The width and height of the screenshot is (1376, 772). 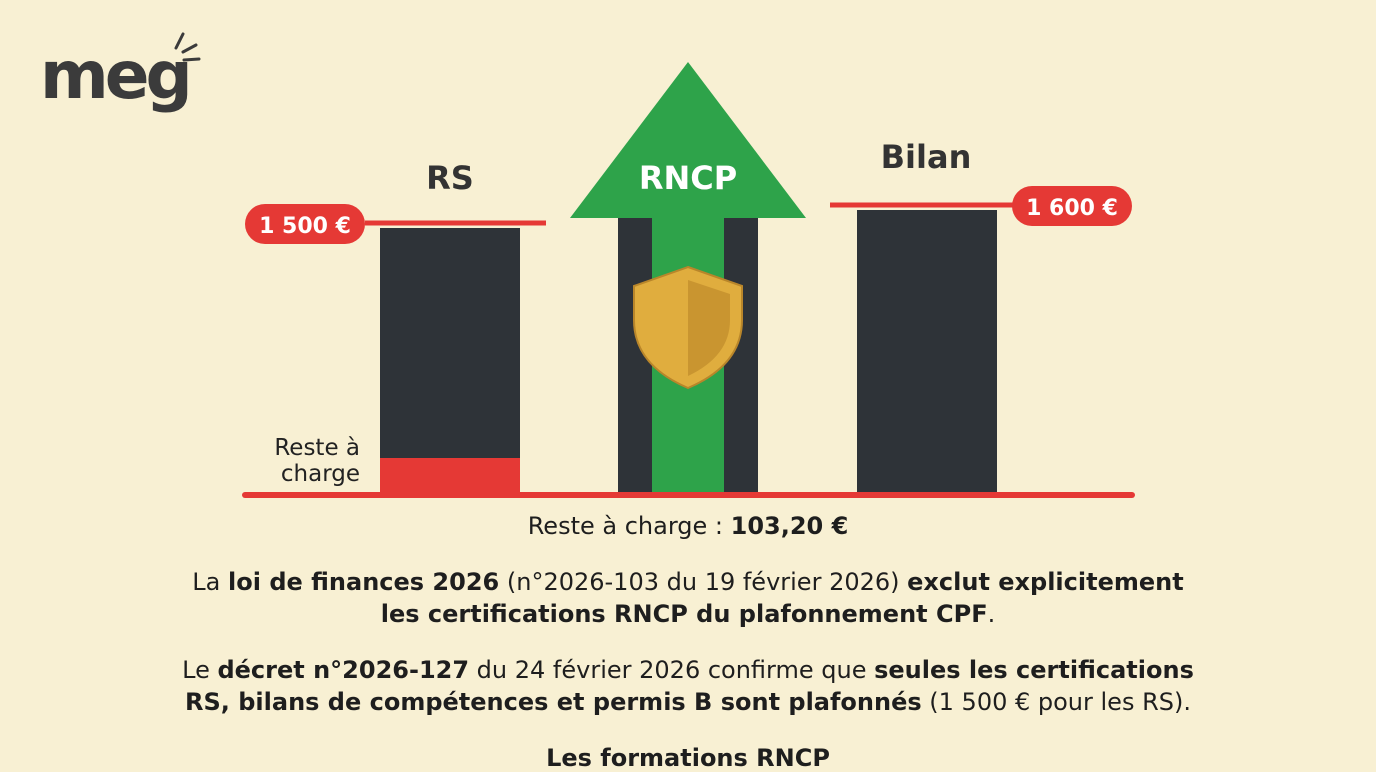 I want to click on shield-shade, so click(x=709, y=328).